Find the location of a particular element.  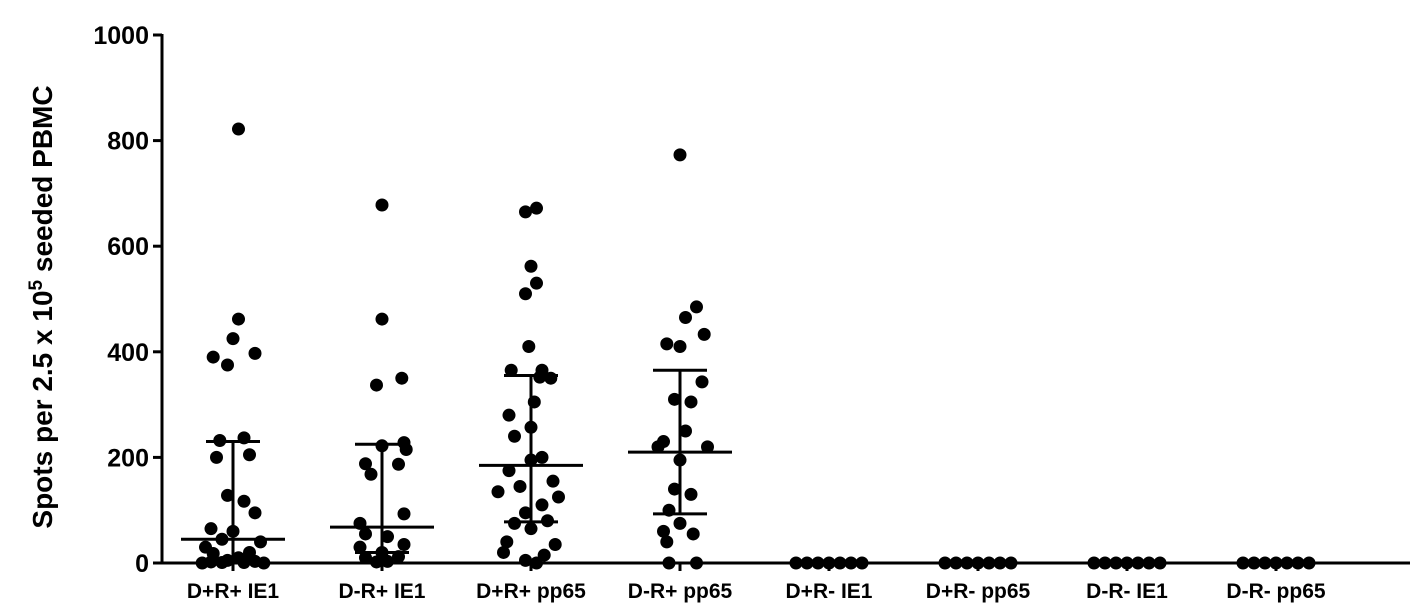

y-tick-label: 400 is located at coordinates (128, 353).